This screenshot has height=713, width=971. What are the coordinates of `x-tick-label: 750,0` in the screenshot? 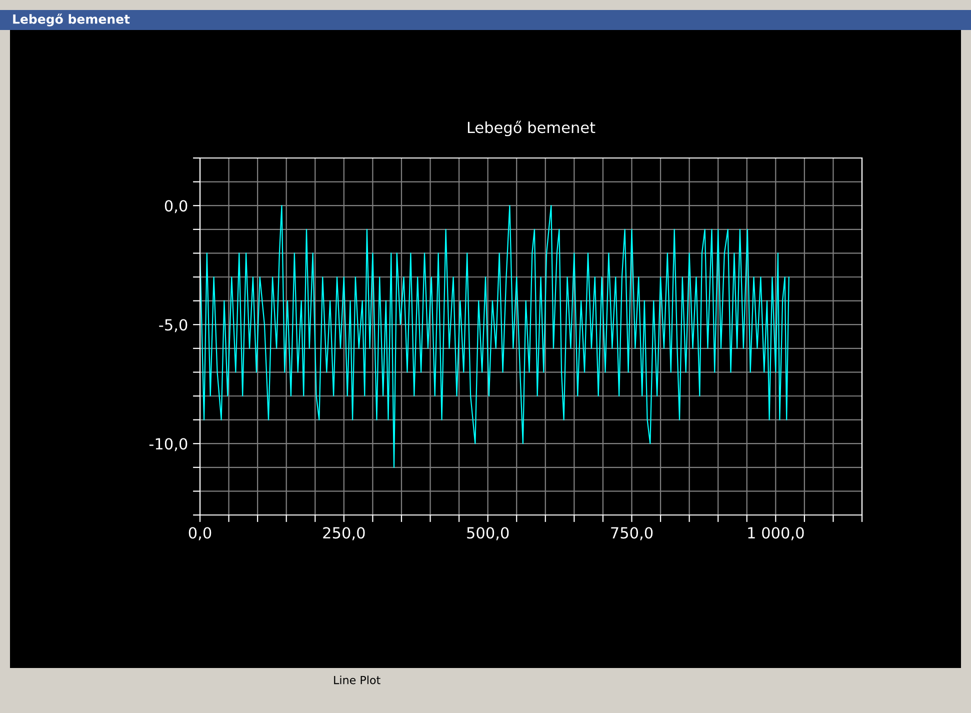 It's located at (632, 533).